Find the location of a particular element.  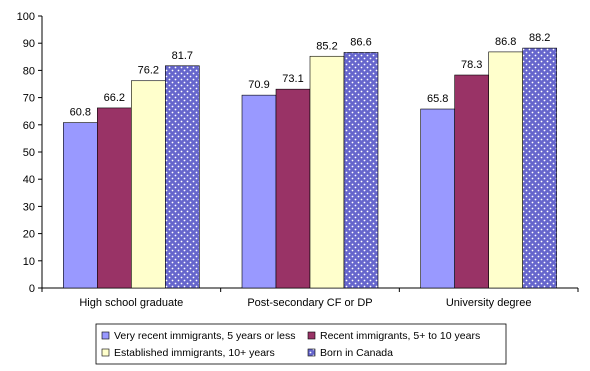

data-label: 76.2 is located at coordinates (148, 71).